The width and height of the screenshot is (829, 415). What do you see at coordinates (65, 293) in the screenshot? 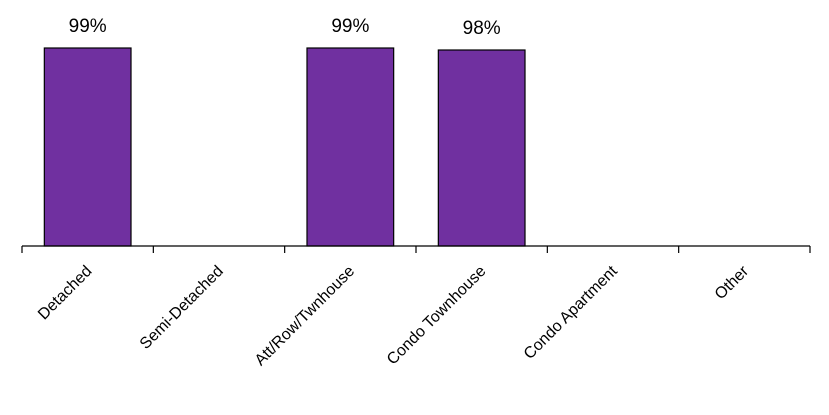
I see `category-label: Detached` at bounding box center [65, 293].